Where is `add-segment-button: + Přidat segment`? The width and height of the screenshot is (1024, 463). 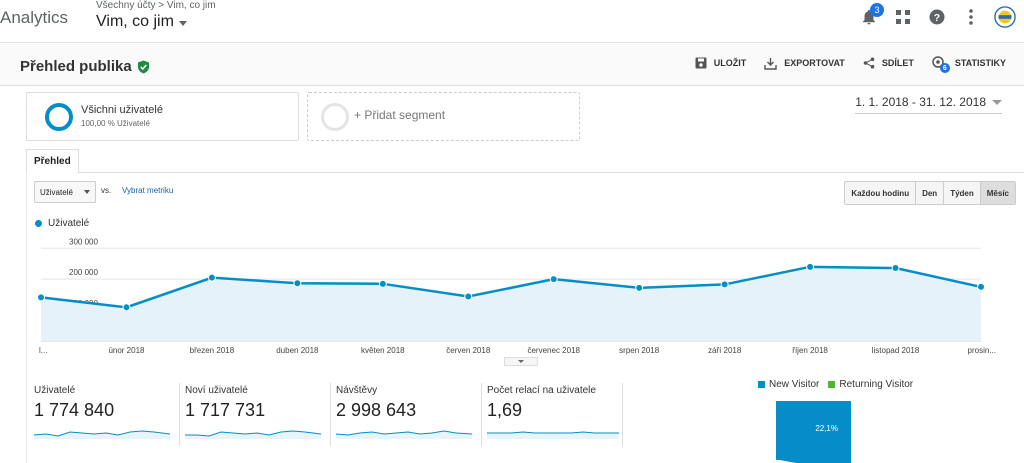 add-segment-button: + Přidat segment is located at coordinates (443, 116).